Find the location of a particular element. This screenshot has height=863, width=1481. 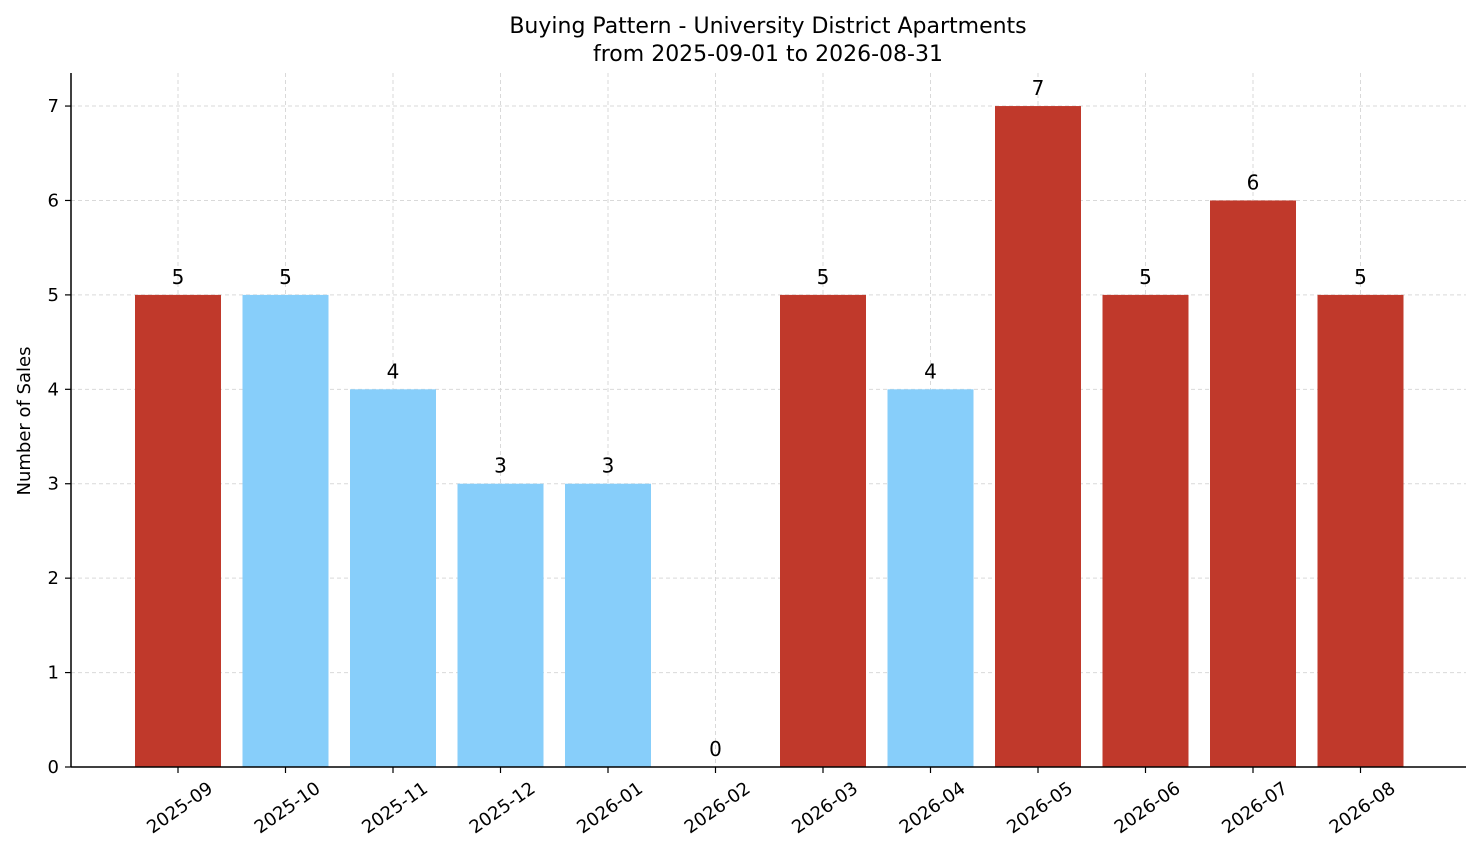

y-tick-label: 7 is located at coordinates (53, 106).